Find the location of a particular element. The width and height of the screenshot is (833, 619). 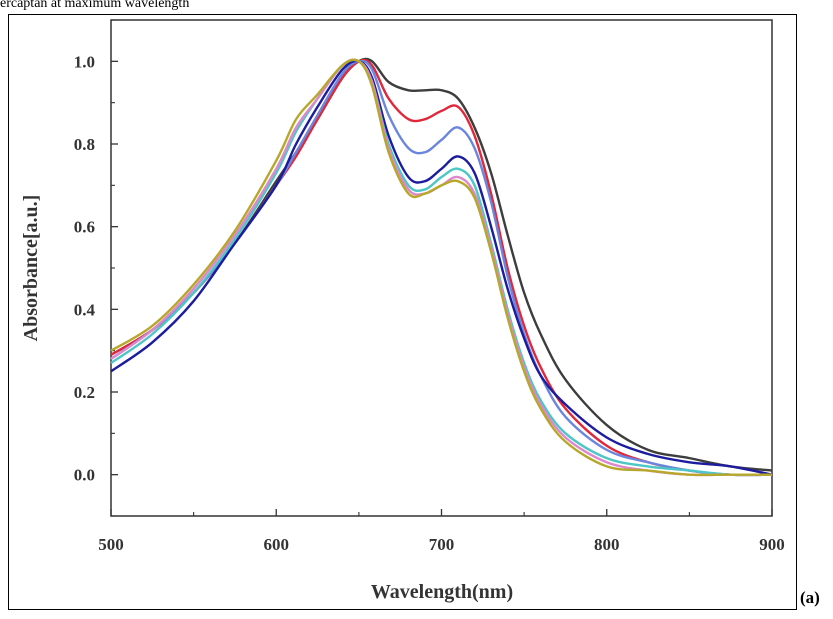

y-axis-title: Absorbance[a.u.] is located at coordinates (31, 268).